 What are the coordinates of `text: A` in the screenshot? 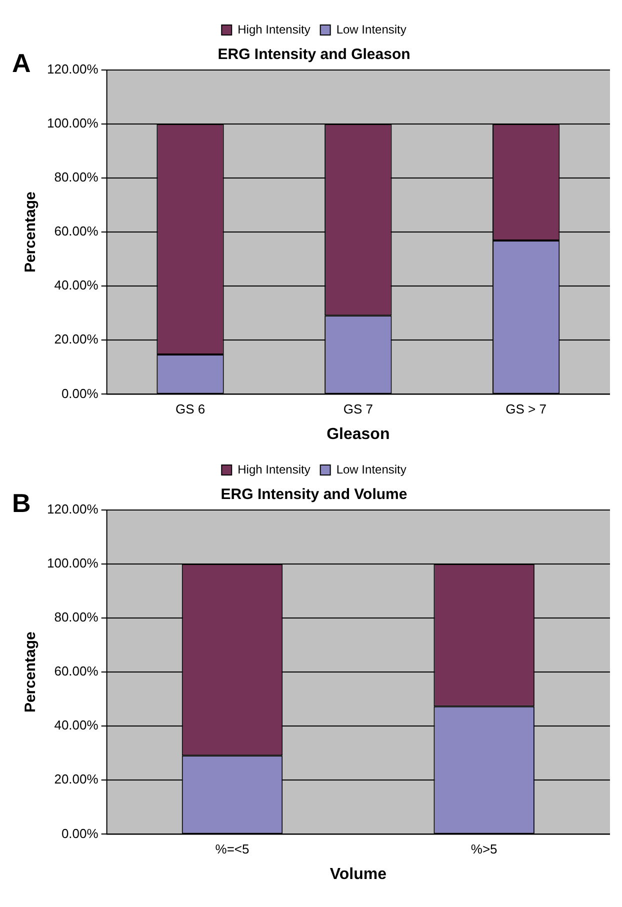 It's located at (21, 63).